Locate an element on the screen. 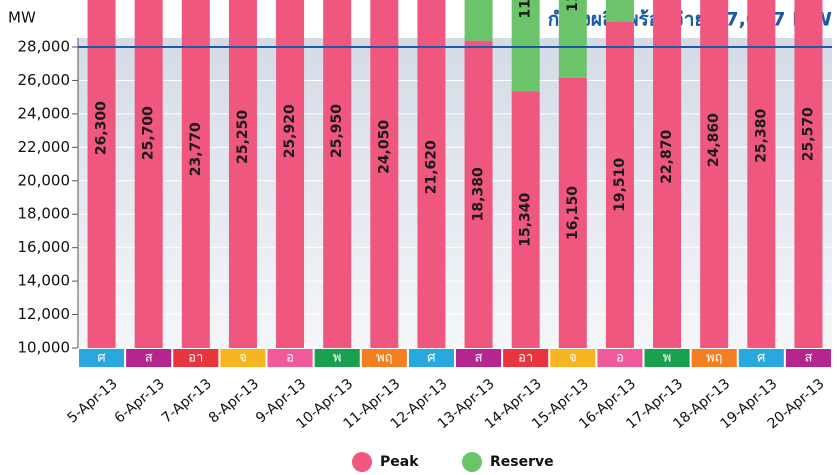  value-label: 24,050 is located at coordinates (384, 147).